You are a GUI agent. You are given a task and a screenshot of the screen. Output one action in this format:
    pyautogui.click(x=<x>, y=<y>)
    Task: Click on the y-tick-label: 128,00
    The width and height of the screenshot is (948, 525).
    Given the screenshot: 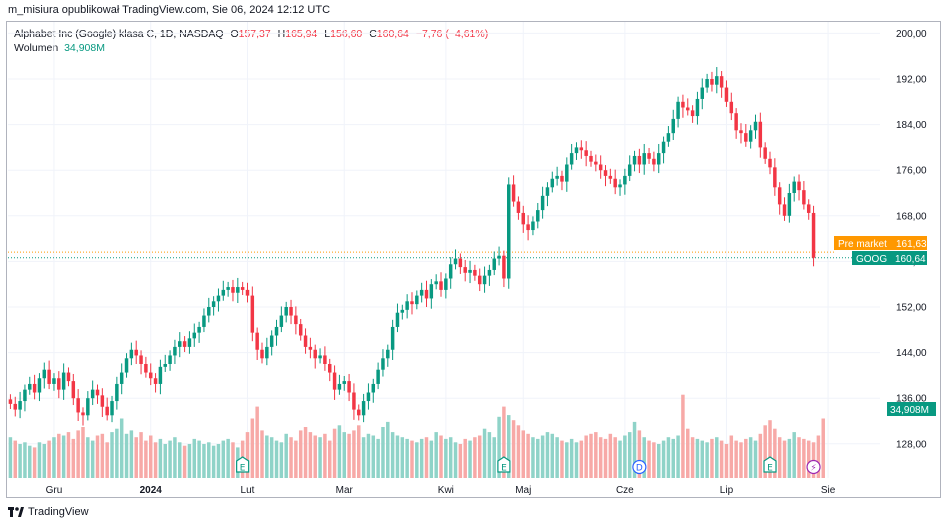 What is the action you would take?
    pyautogui.click(x=911, y=444)
    